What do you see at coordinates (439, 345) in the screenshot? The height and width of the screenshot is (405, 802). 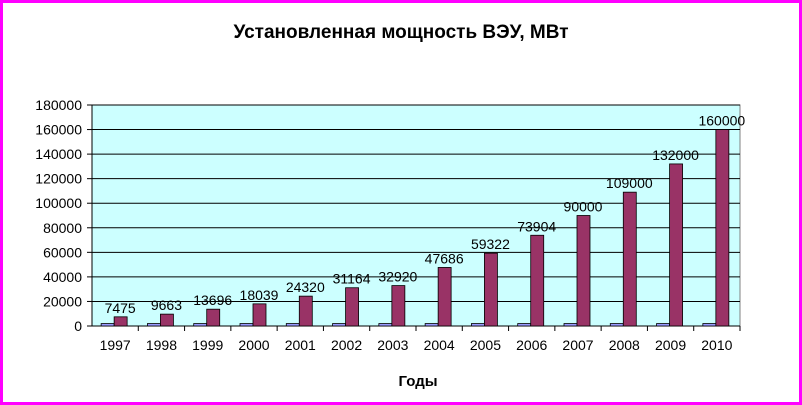 I see `x-tick-label: 2004` at bounding box center [439, 345].